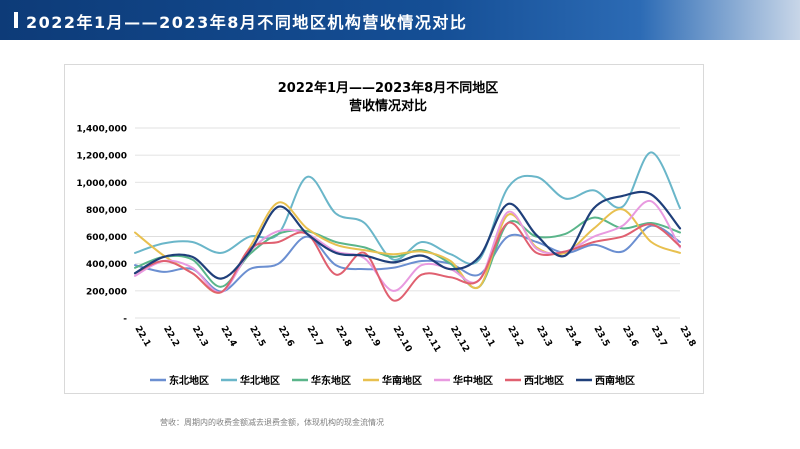  I want to click on x-tick-label: 22.3, so click(200, 337).